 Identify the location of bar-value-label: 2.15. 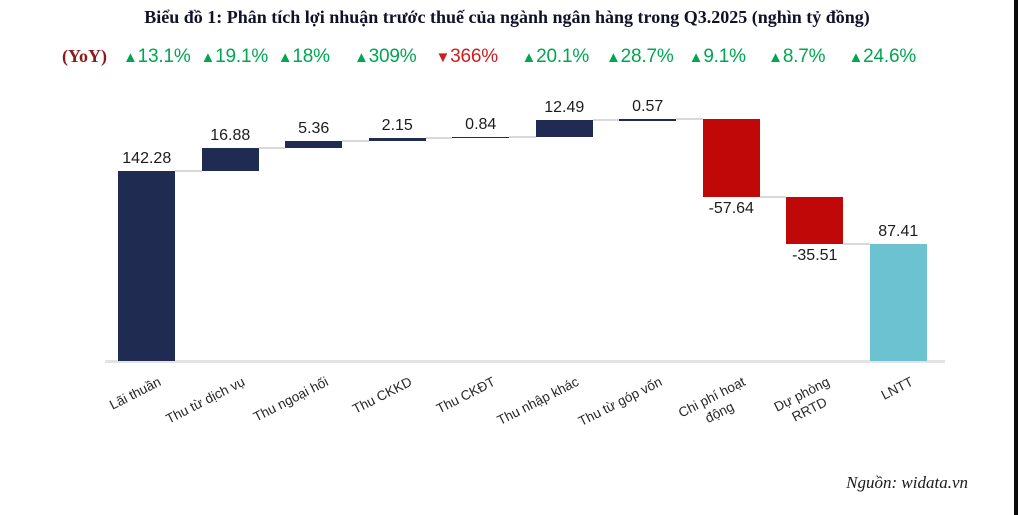
(397, 125).